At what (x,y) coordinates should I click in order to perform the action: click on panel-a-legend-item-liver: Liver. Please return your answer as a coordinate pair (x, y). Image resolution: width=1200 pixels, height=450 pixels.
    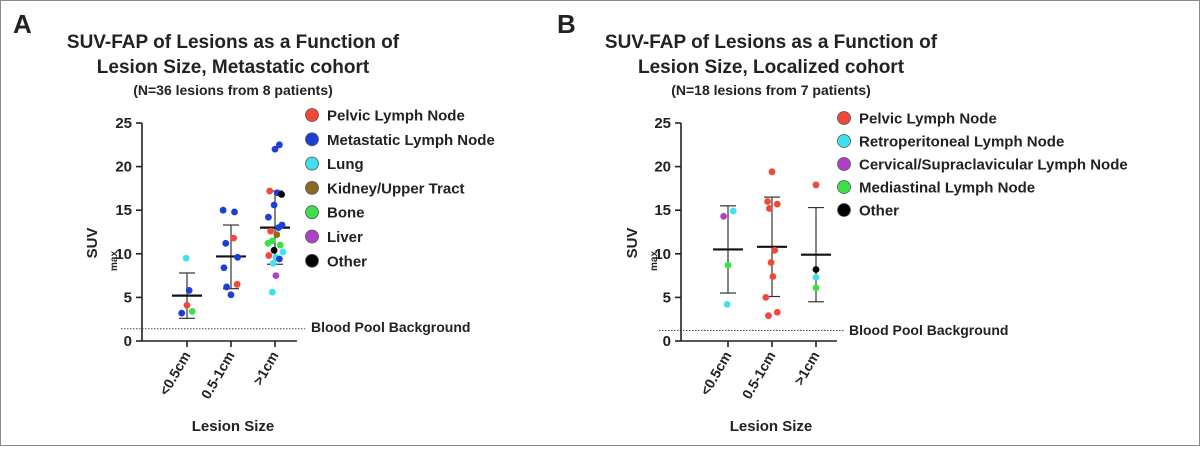
    Looking at the image, I should click on (334, 237).